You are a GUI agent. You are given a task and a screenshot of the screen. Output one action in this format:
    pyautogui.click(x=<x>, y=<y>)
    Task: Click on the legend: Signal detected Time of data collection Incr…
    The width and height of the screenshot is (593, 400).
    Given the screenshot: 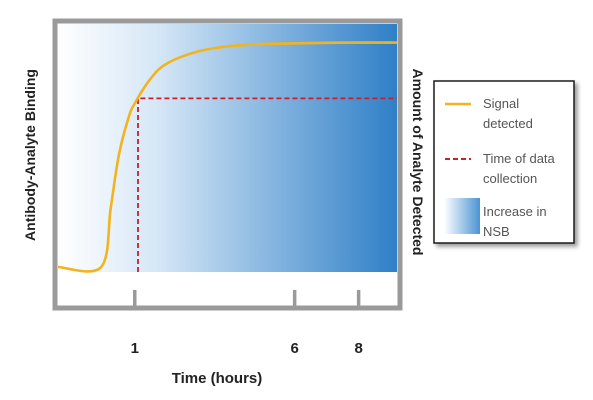 What is the action you would take?
    pyautogui.click(x=504, y=162)
    